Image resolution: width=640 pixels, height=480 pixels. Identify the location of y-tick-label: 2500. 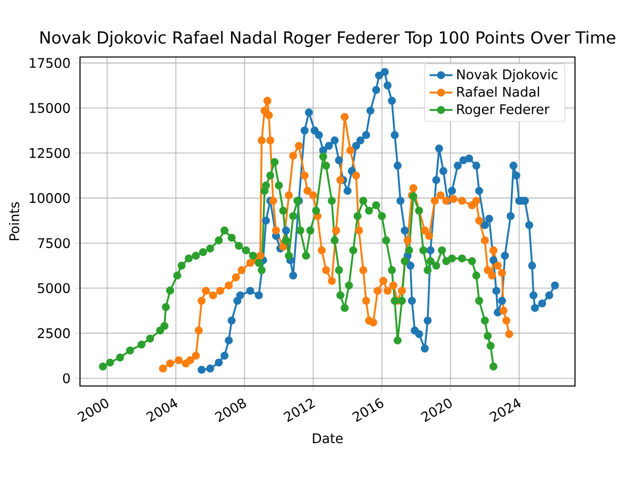
(54, 333).